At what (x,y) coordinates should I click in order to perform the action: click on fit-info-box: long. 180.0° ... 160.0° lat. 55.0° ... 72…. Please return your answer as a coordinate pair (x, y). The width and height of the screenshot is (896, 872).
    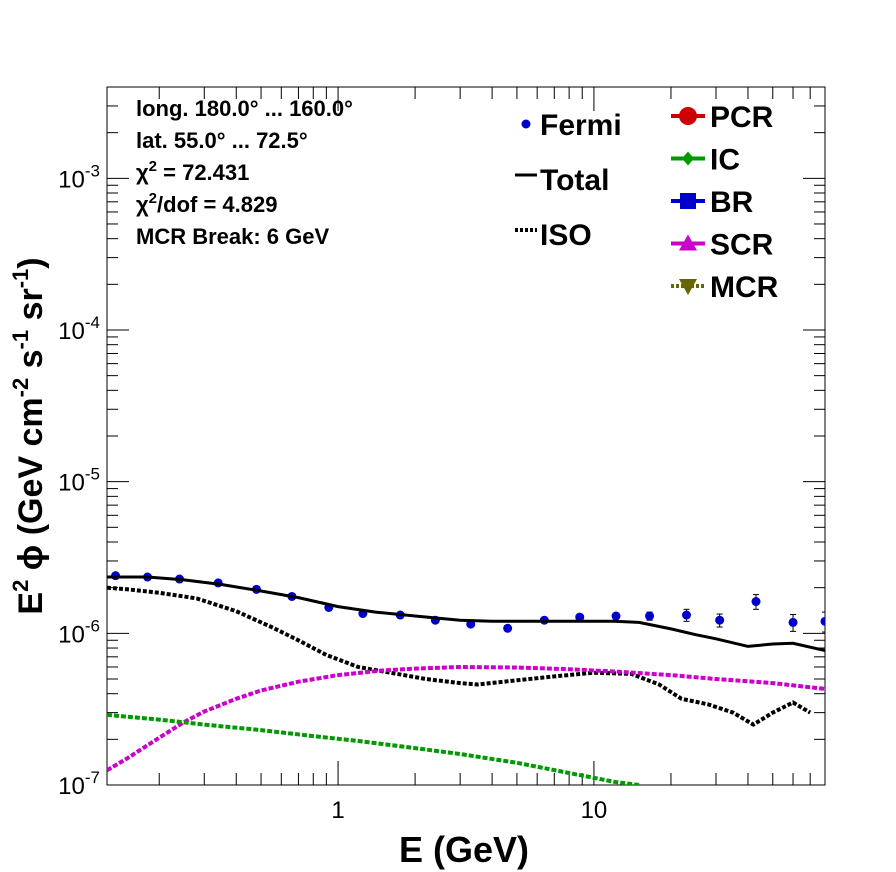
    Looking at the image, I should click on (244, 172).